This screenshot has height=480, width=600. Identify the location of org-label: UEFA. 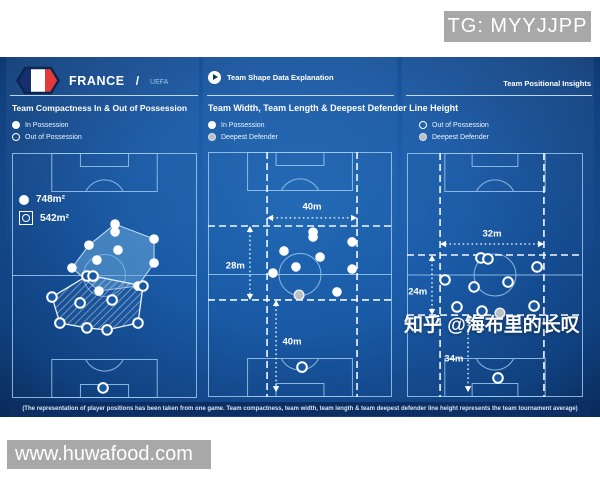
(159, 82).